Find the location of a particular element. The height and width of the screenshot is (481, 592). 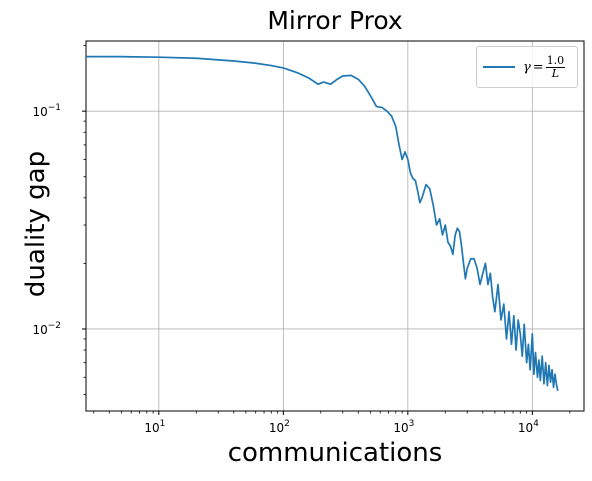

x-tick-label: 10³ is located at coordinates (403, 427).